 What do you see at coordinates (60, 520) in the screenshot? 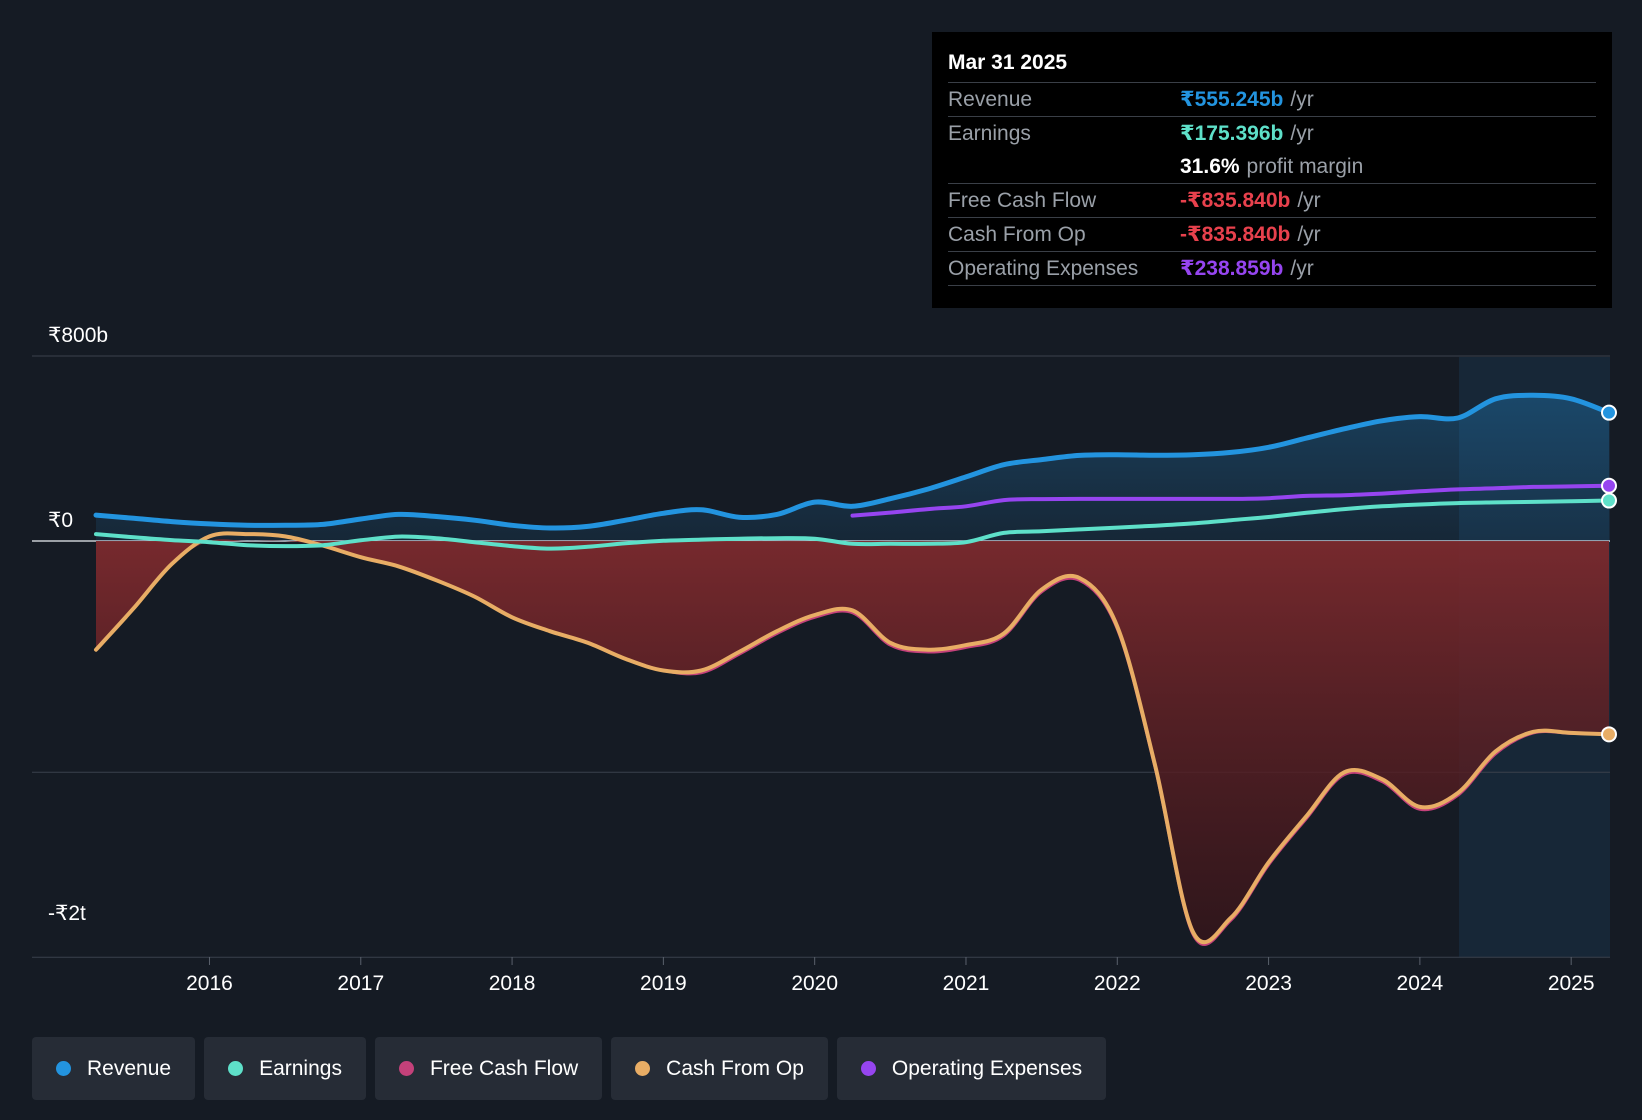
I see `y-tick-label: ₹0` at bounding box center [60, 520].